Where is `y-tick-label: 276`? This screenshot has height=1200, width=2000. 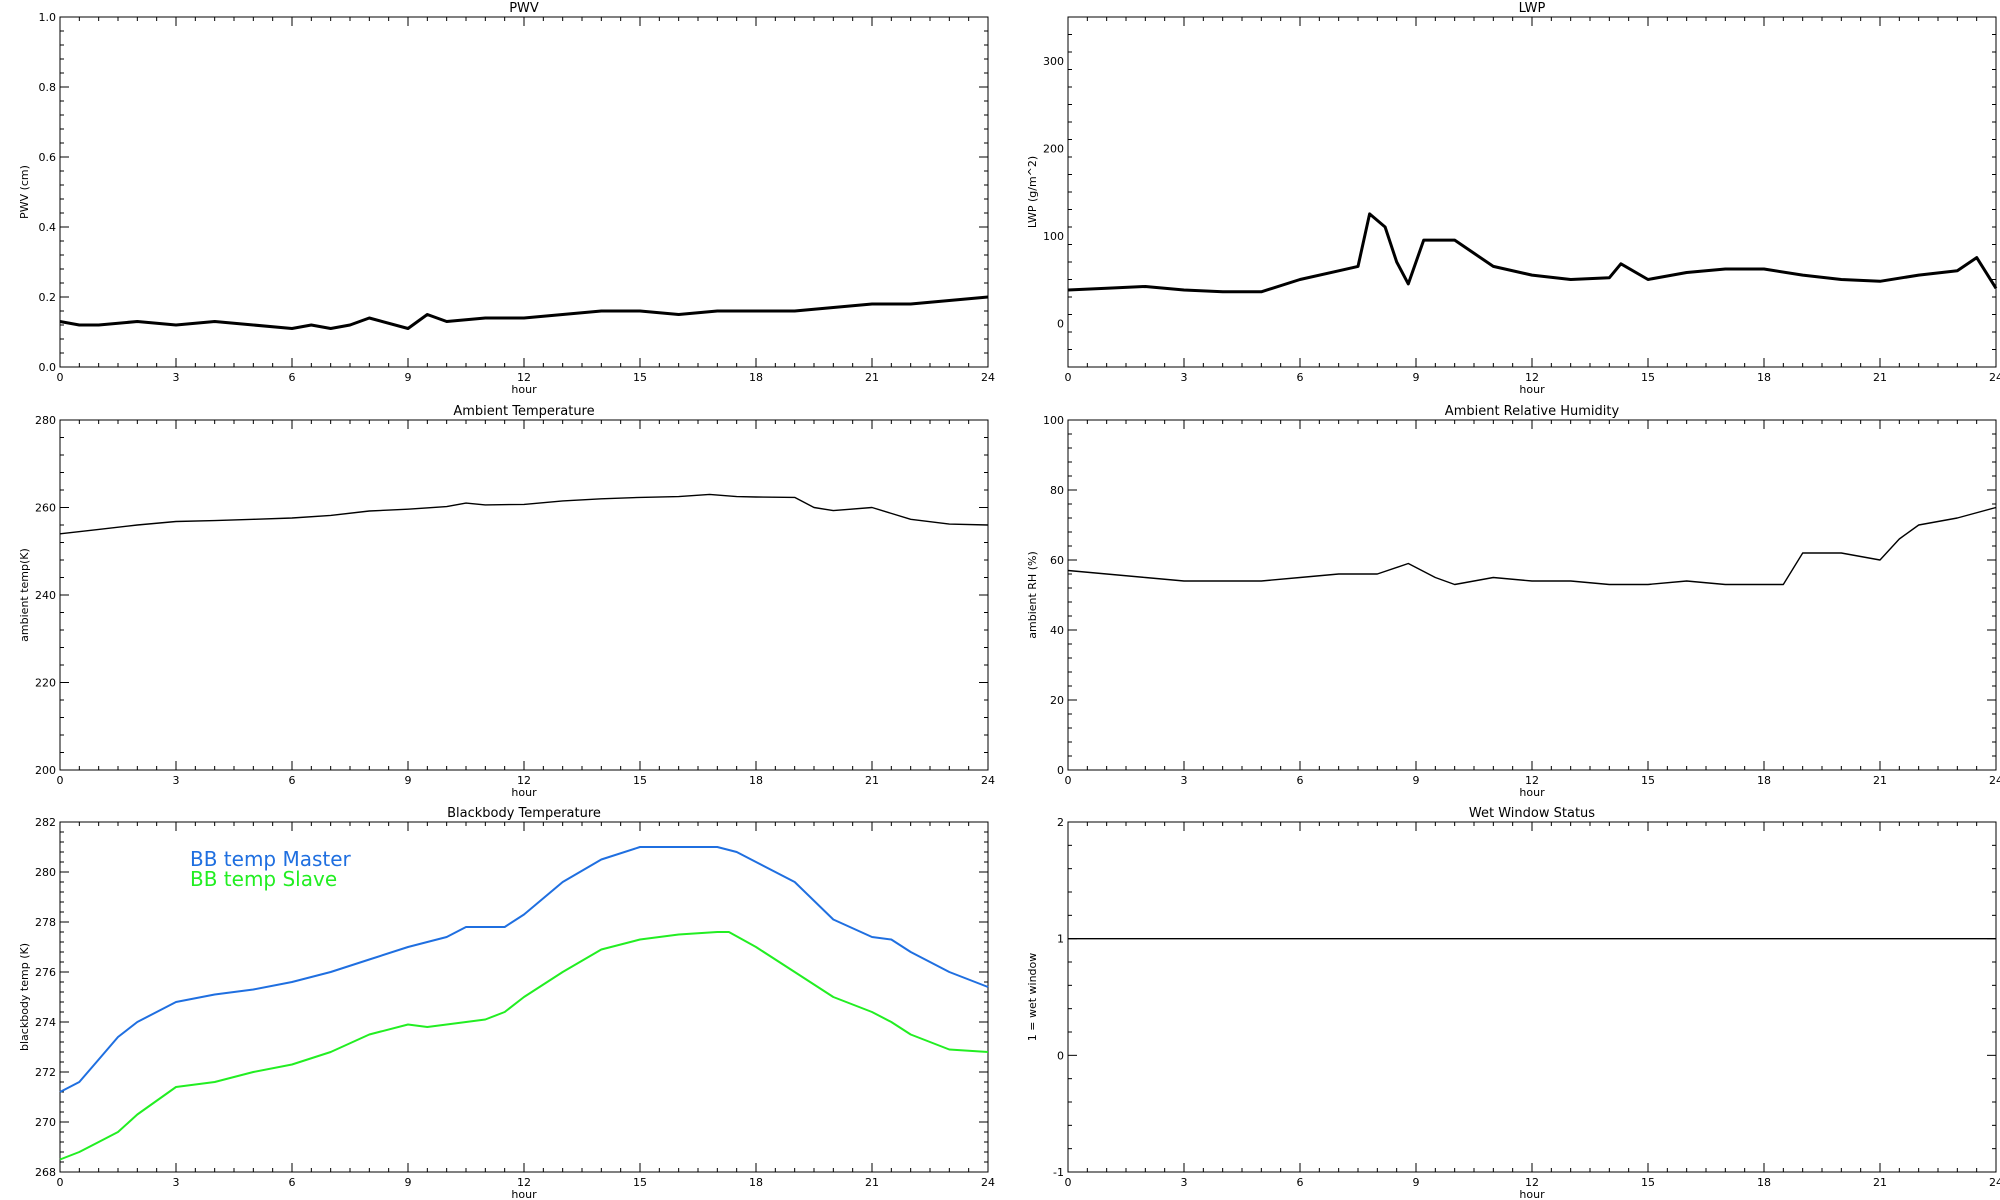
y-tick-label: 276 is located at coordinates (45, 972).